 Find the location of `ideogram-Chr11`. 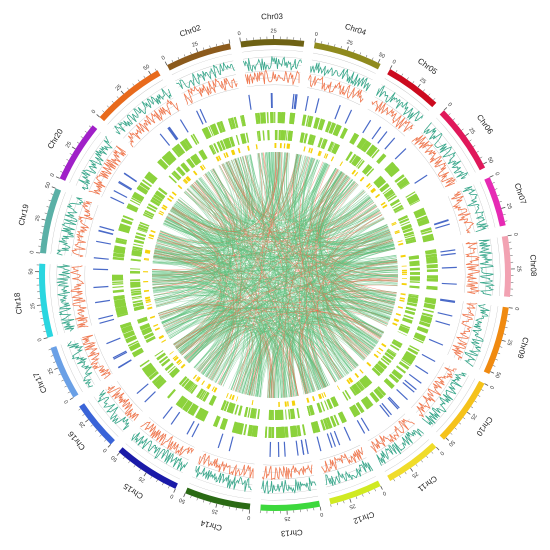

ideogram-Chr11 is located at coordinates (412, 462).